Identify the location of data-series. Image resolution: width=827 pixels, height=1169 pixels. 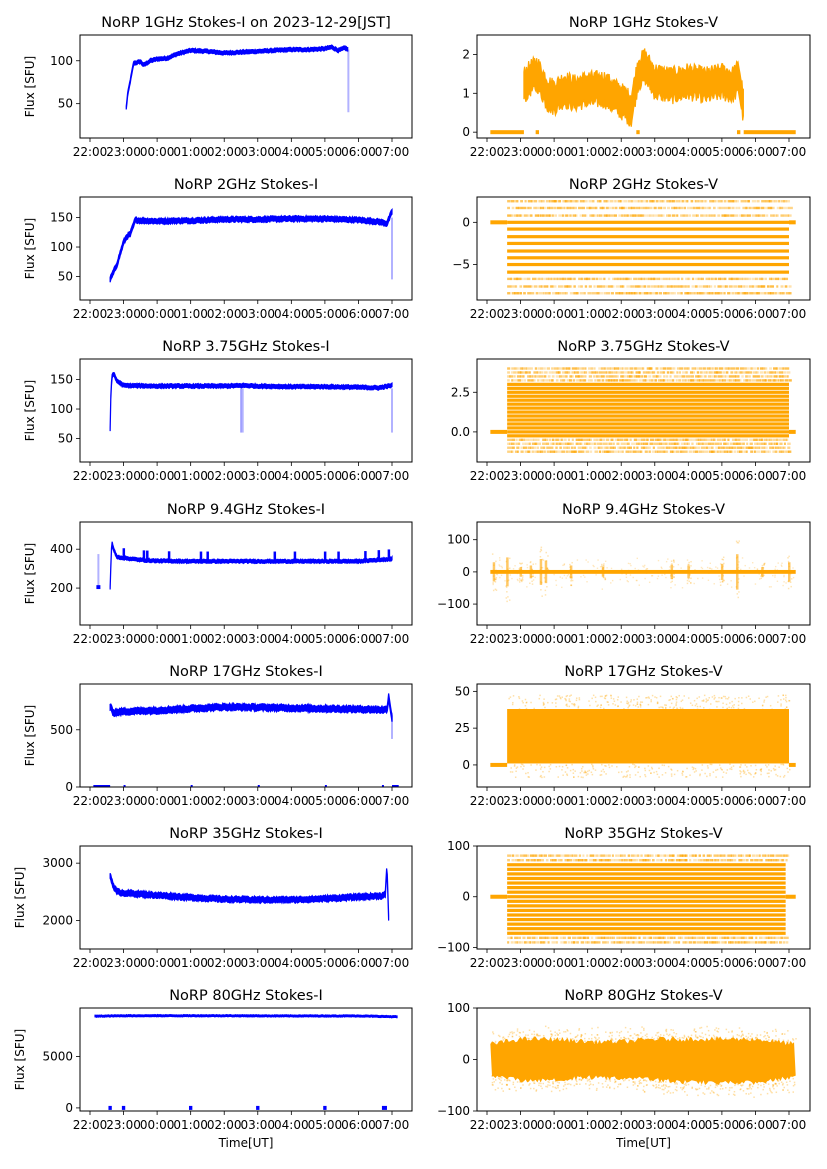
(251, 402).